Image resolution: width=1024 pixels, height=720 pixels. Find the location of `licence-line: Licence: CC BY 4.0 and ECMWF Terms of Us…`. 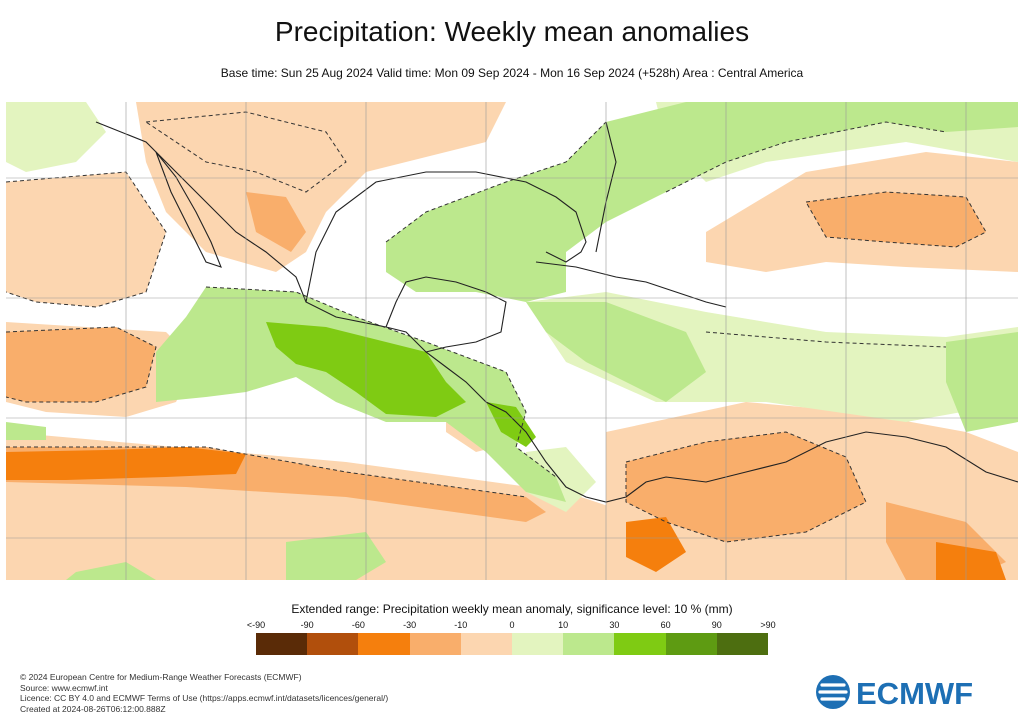

licence-line: Licence: CC BY 4.0 and ECMWF Terms of Us… is located at coordinates (204, 698).